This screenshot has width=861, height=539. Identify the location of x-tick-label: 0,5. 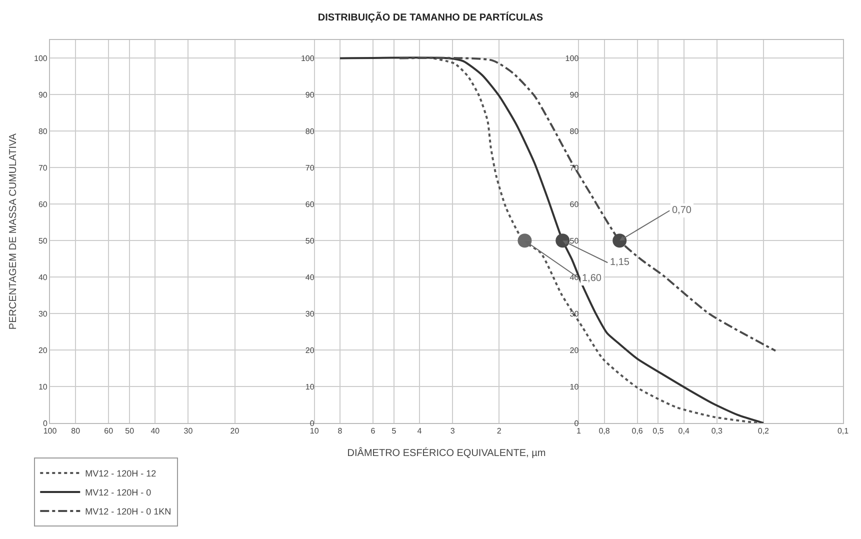
(658, 431).